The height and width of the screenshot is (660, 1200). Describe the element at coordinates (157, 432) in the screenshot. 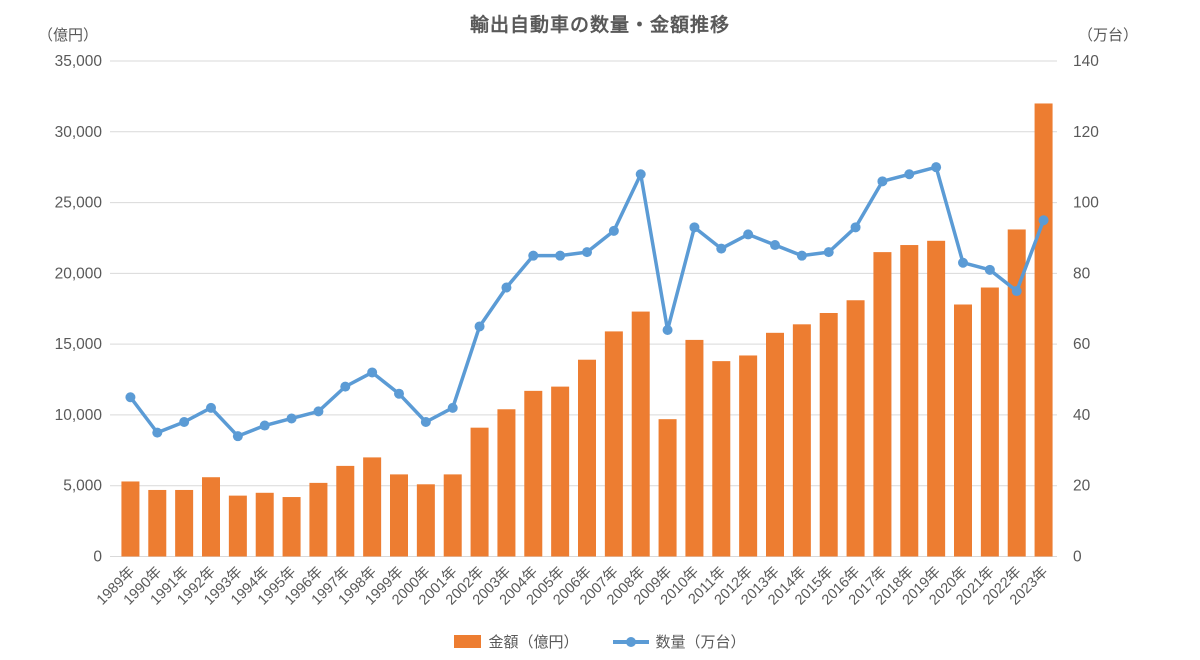

I see `line-point-1990` at that location.